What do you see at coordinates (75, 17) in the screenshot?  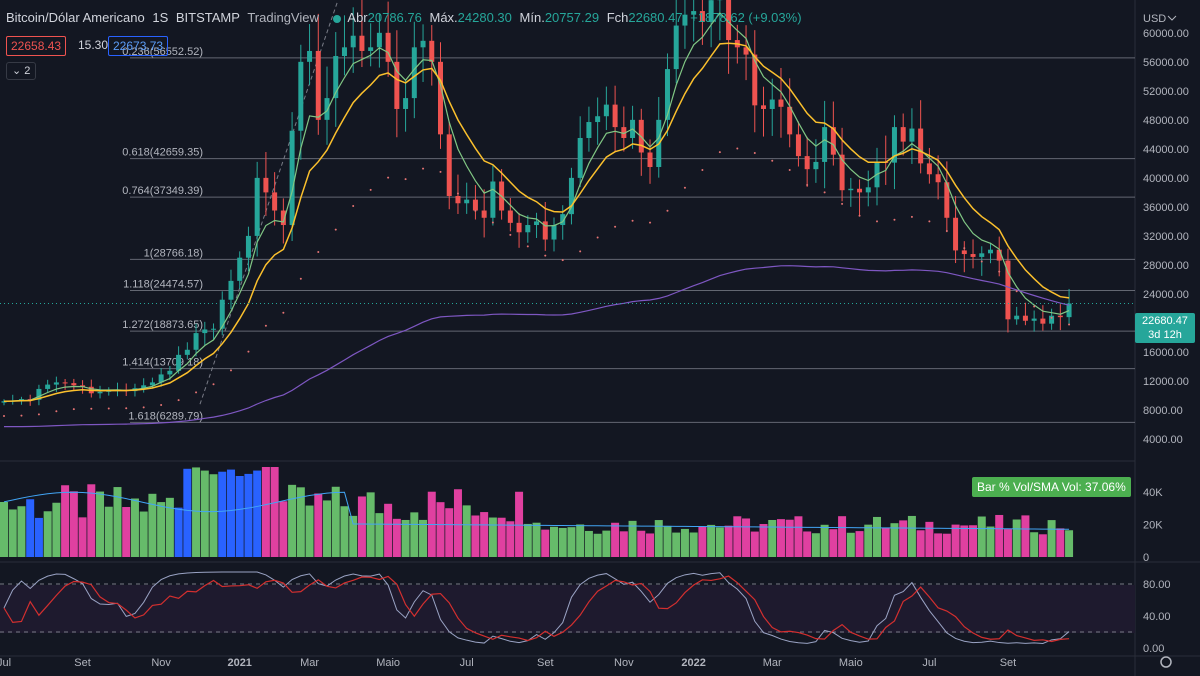 I see `symbol-name: Bitcoin/Dólar Americano` at bounding box center [75, 17].